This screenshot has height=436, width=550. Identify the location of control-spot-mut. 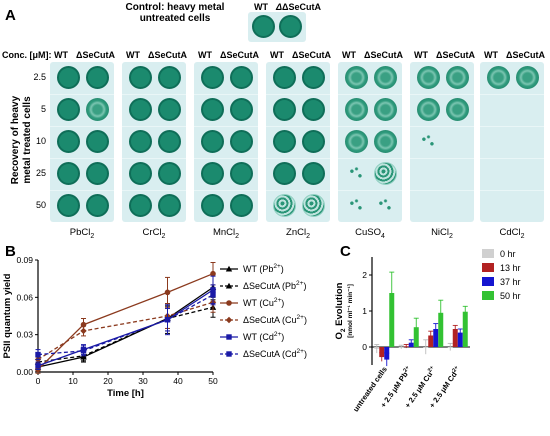
(290, 26).